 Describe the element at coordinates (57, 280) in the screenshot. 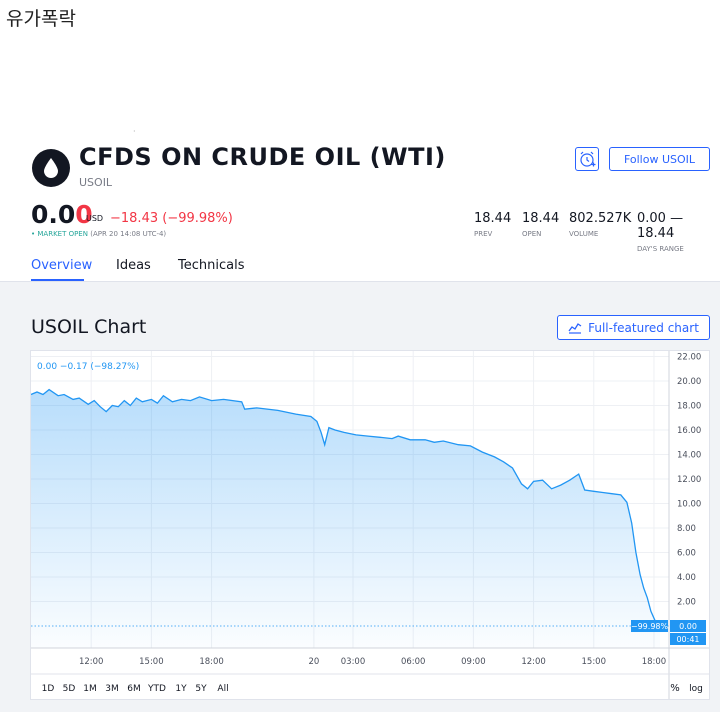

I see `active-tab-indicator` at that location.